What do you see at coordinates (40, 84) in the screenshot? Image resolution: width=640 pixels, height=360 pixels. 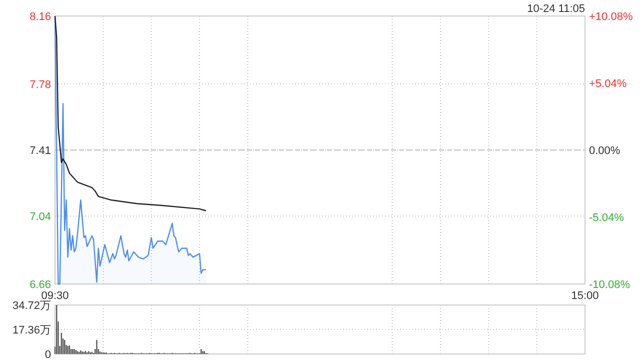 I see `y-tick-label: 7.78` at bounding box center [40, 84].